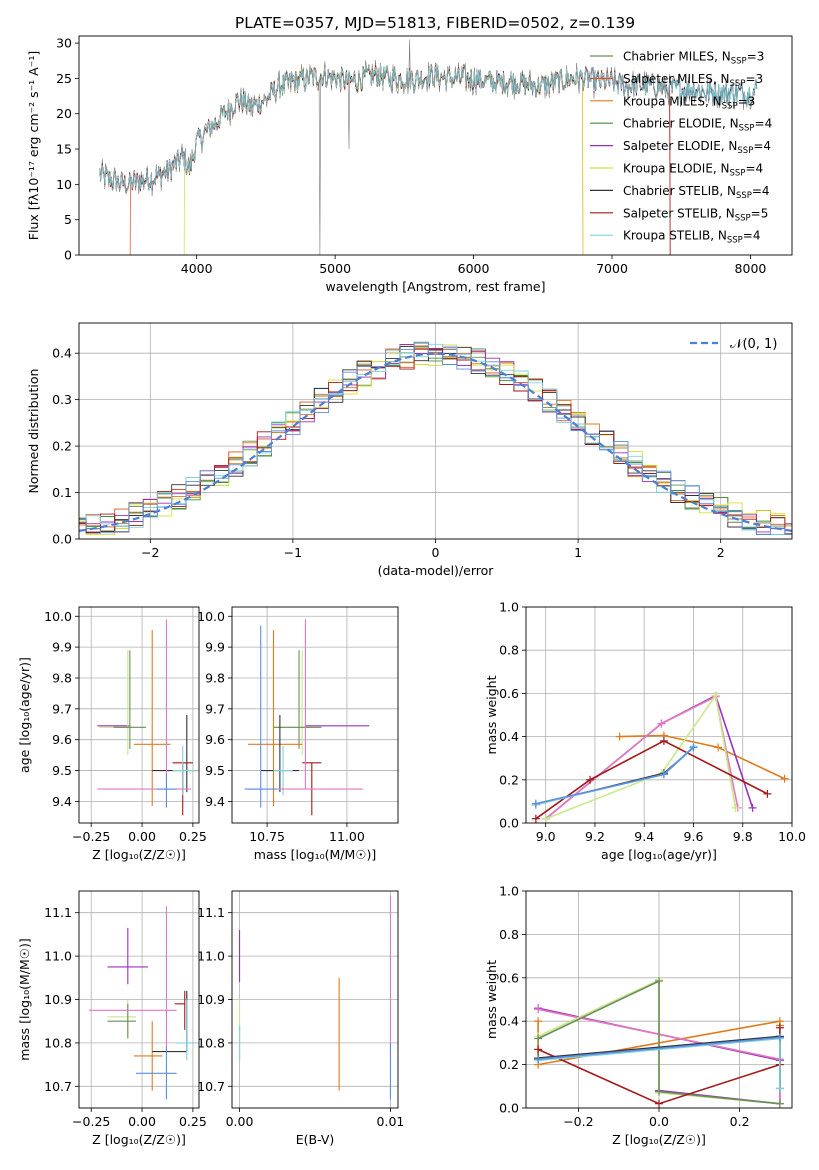 This screenshot has height=1170, width=819. What do you see at coordinates (474, 268) in the screenshot?
I see `x-tick-label: 6000` at bounding box center [474, 268].